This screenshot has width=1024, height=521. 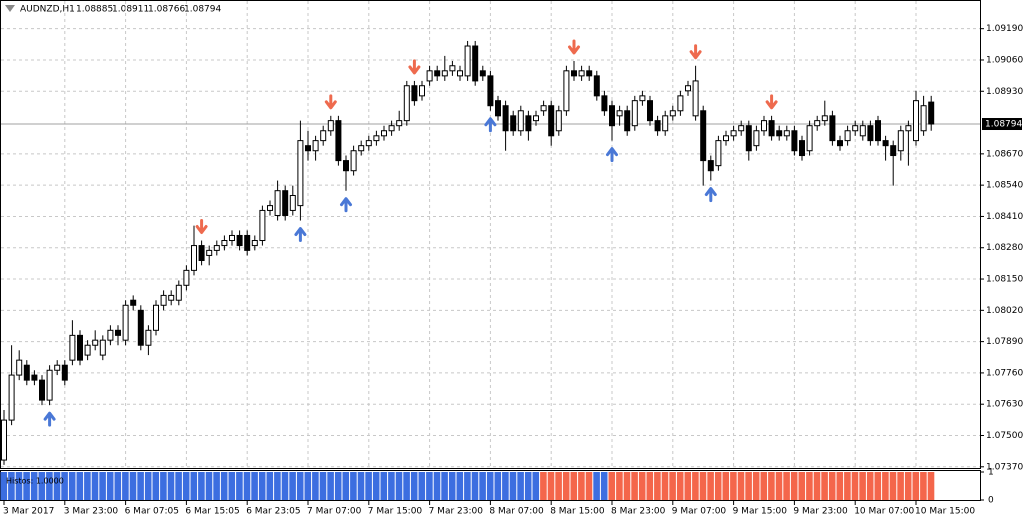 What do you see at coordinates (1004, 373) in the screenshot?
I see `y-tick-label: 1.07760` at bounding box center [1004, 373].